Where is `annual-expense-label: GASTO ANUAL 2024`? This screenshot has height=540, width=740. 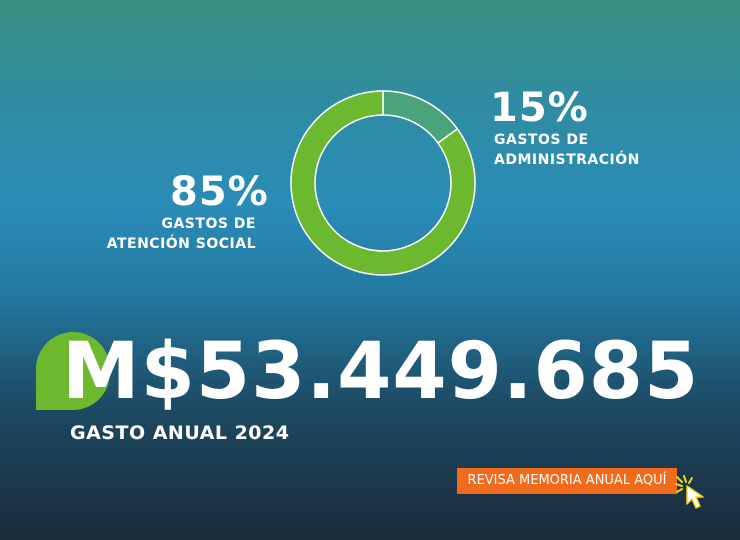 annual-expense-label: GASTO ANUAL 2024 is located at coordinates (180, 433).